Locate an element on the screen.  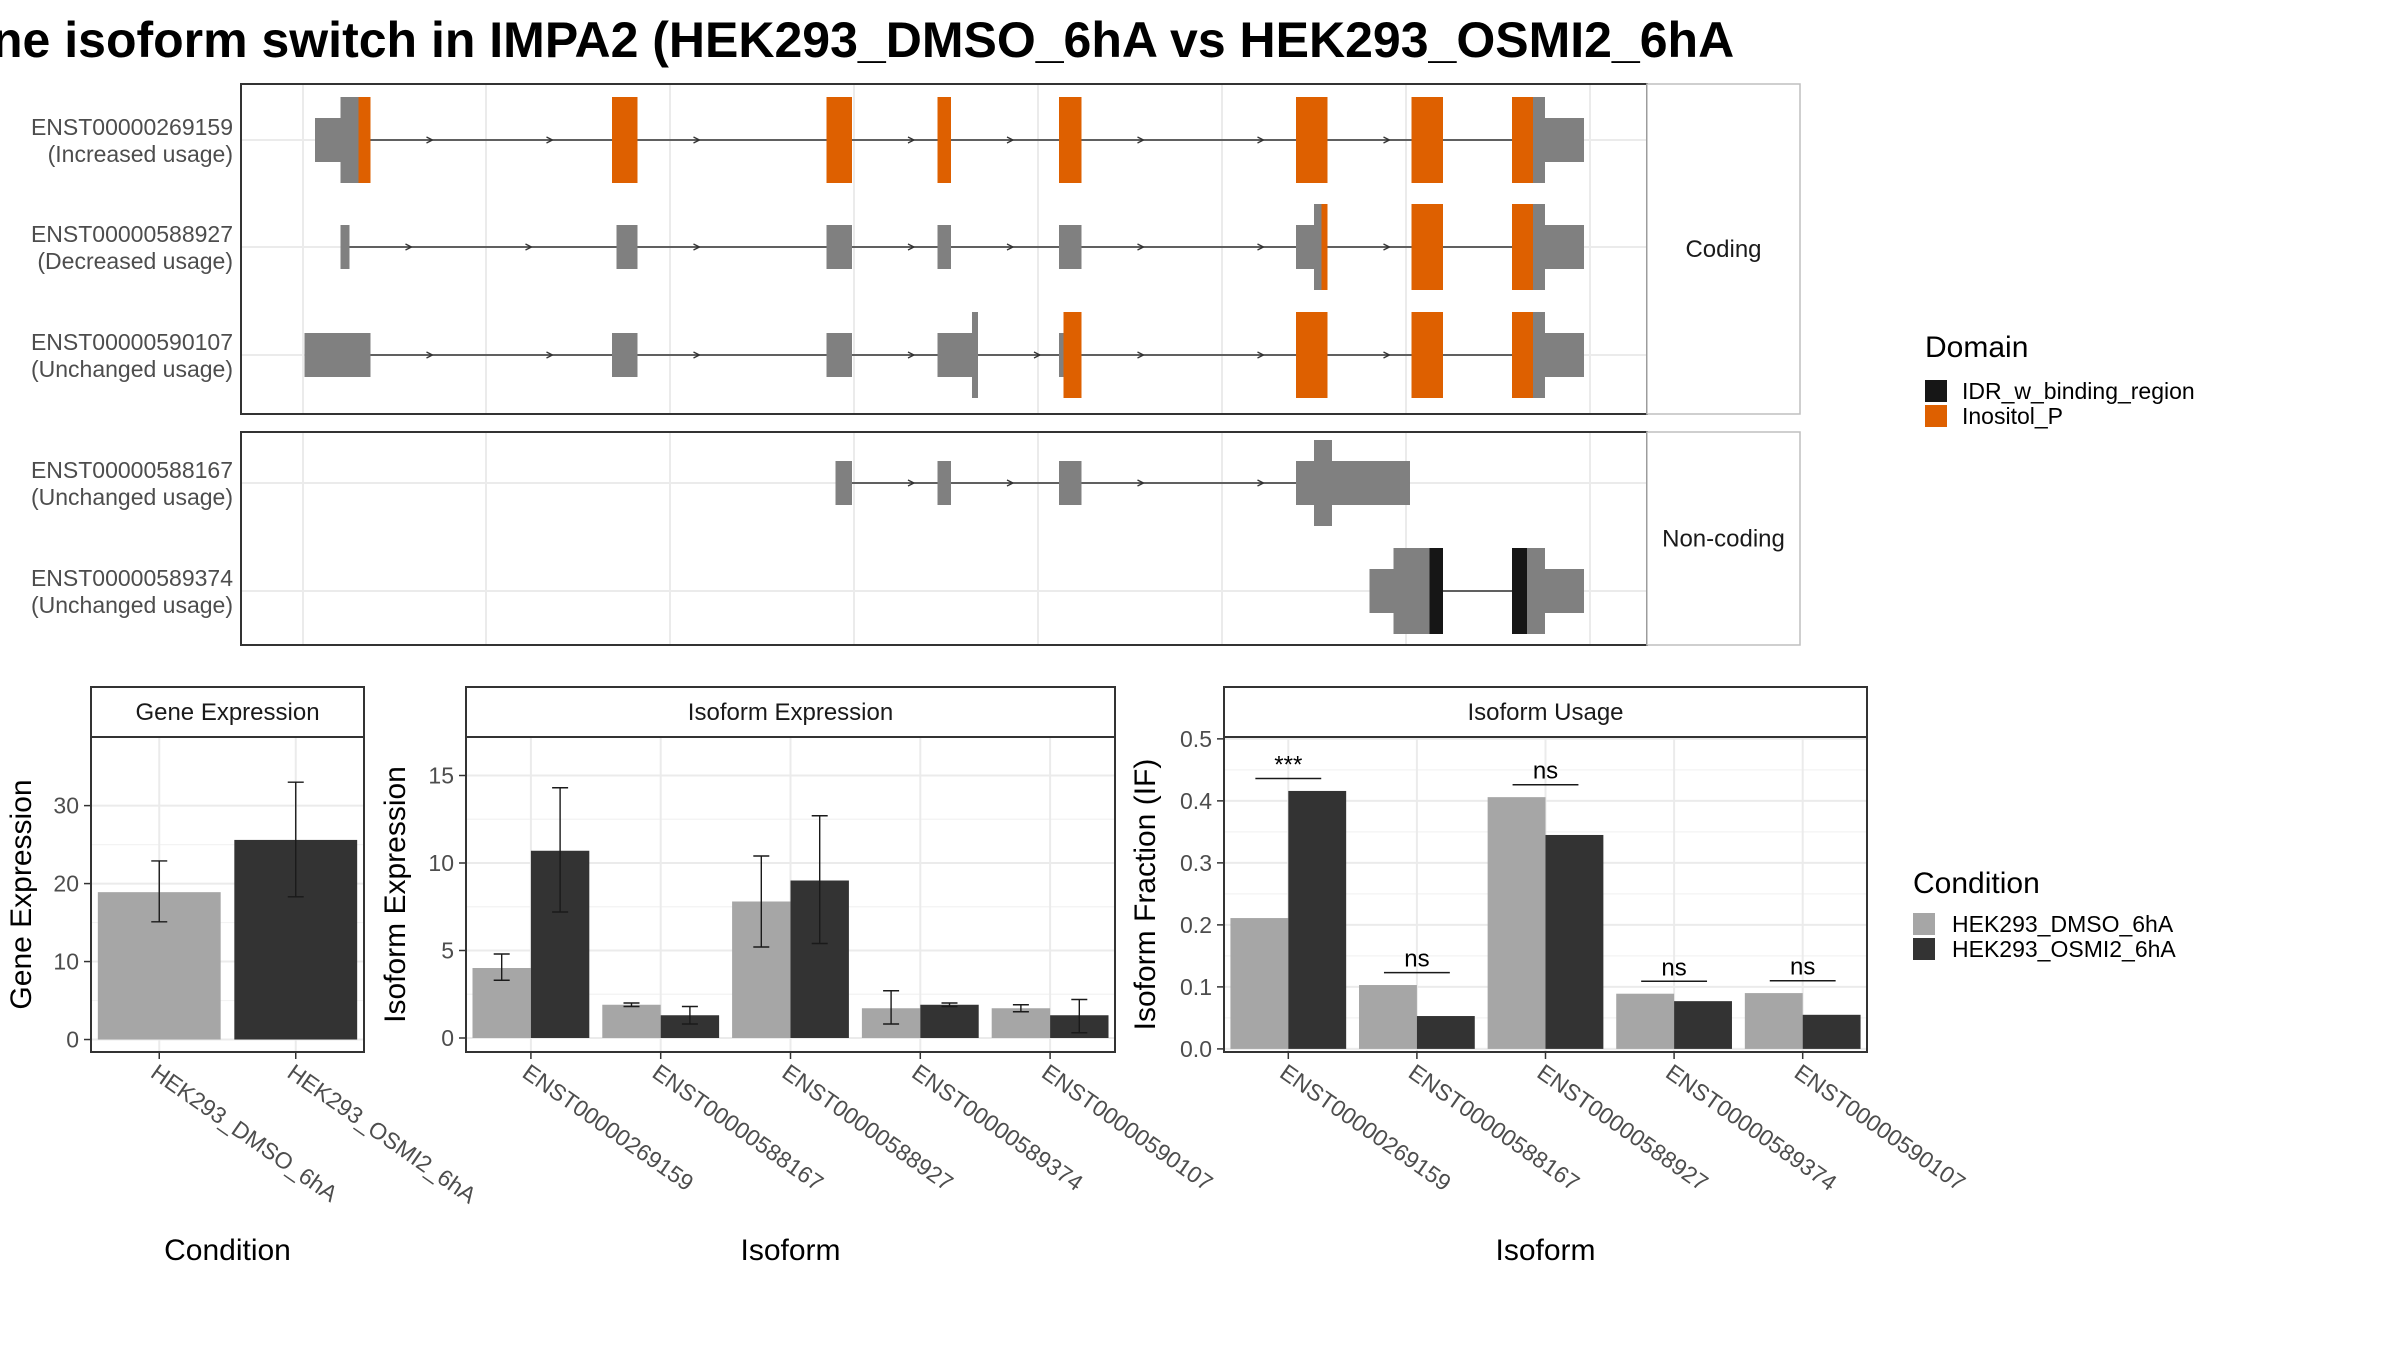
condition-legend-label: HEK293_OSMI2_6hA is located at coordinates (2064, 949).